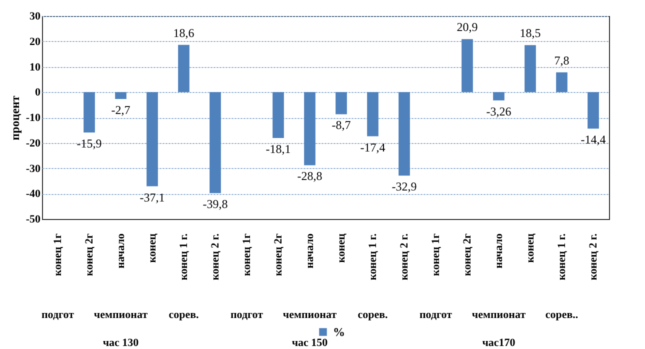 Image resolution: width=645 pixels, height=349 pixels. What do you see at coordinates (15, 118) in the screenshot?
I see `y-axis-title: процент` at bounding box center [15, 118].